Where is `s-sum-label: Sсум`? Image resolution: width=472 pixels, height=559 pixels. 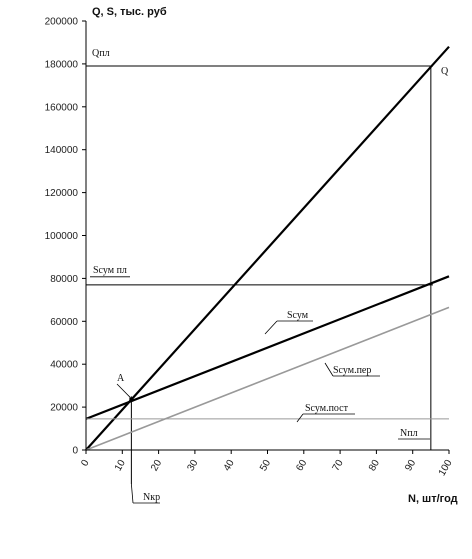 s-sum-label: Sсум is located at coordinates (298, 315).